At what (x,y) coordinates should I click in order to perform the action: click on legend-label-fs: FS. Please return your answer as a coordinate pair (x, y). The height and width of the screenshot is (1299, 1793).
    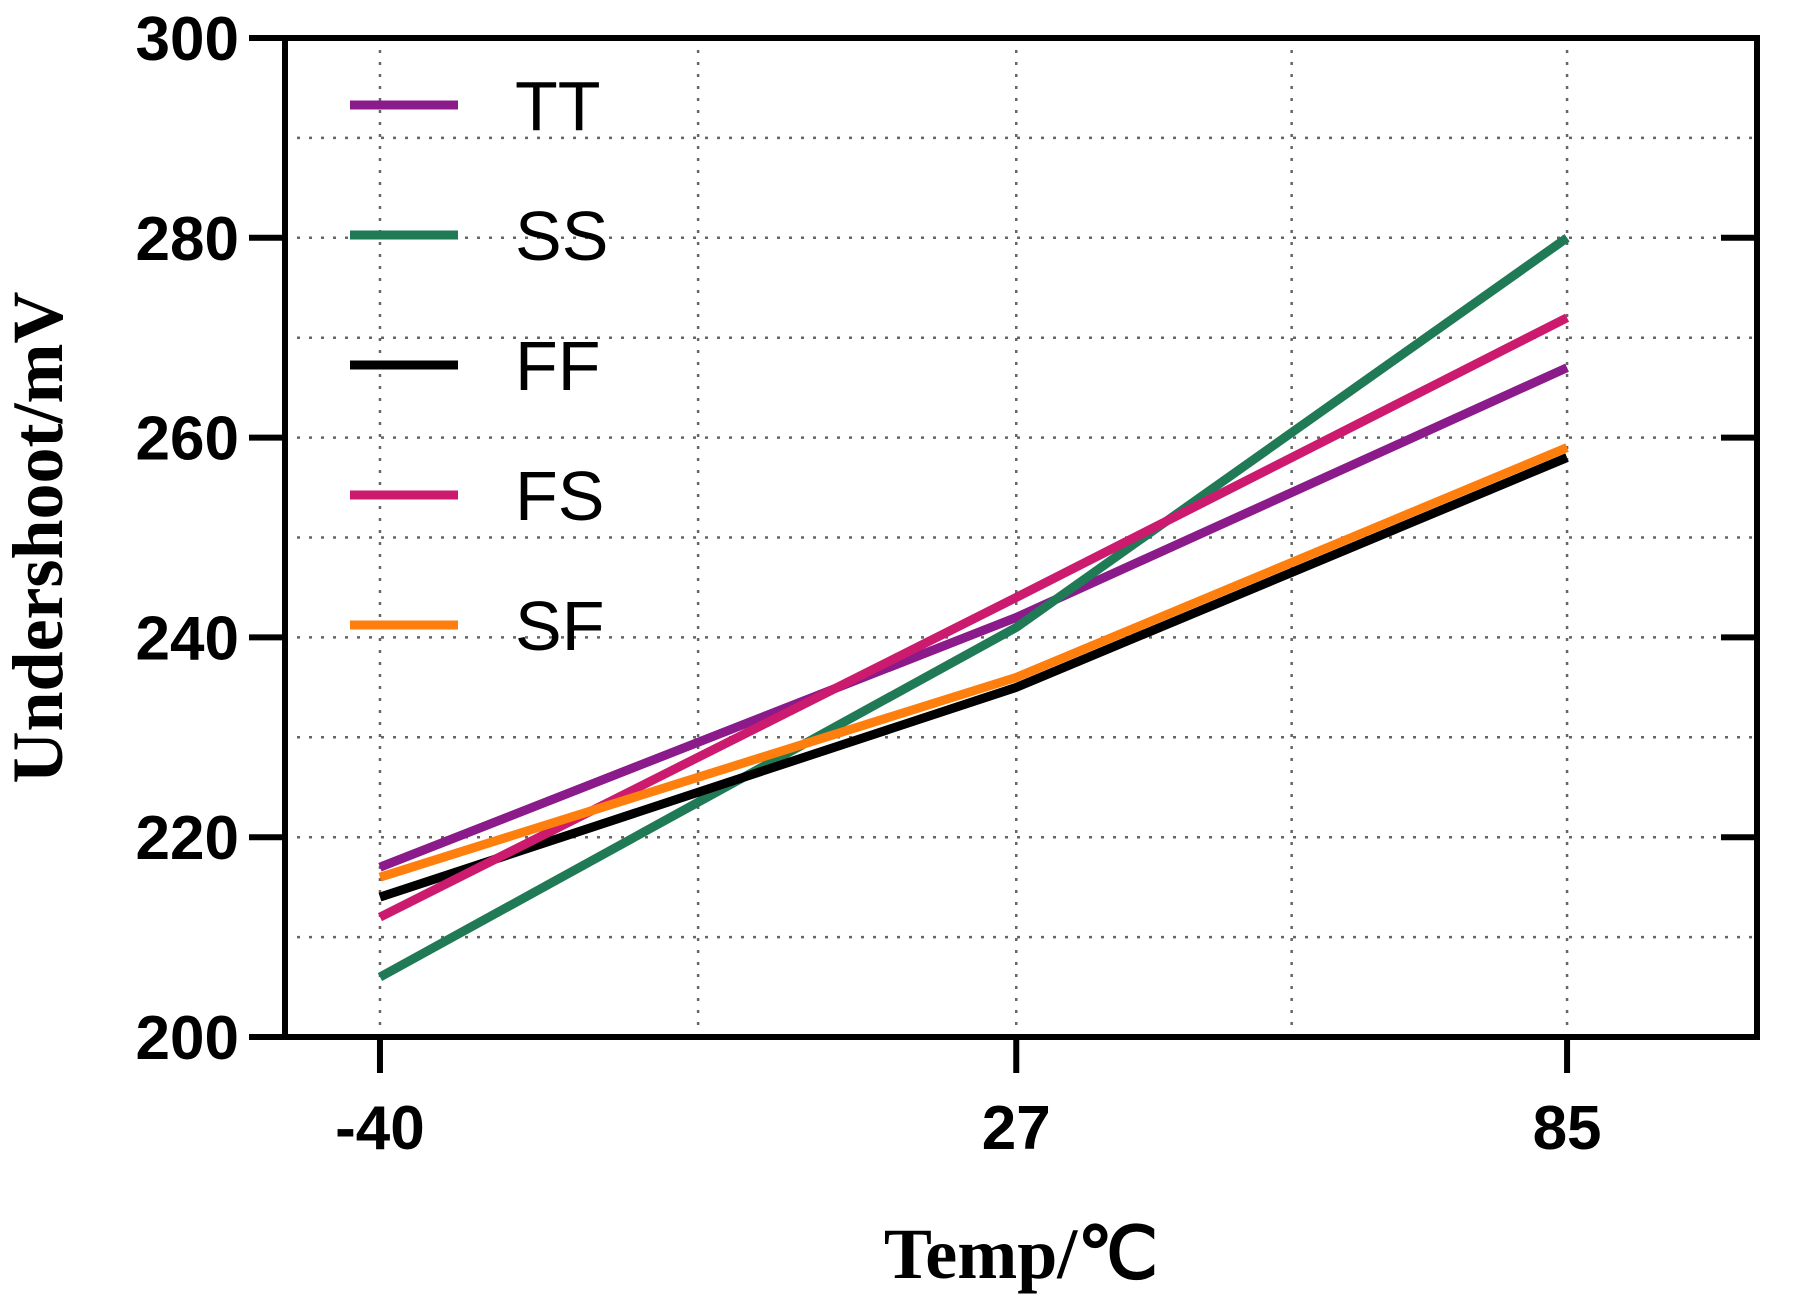
    Looking at the image, I should click on (559, 496).